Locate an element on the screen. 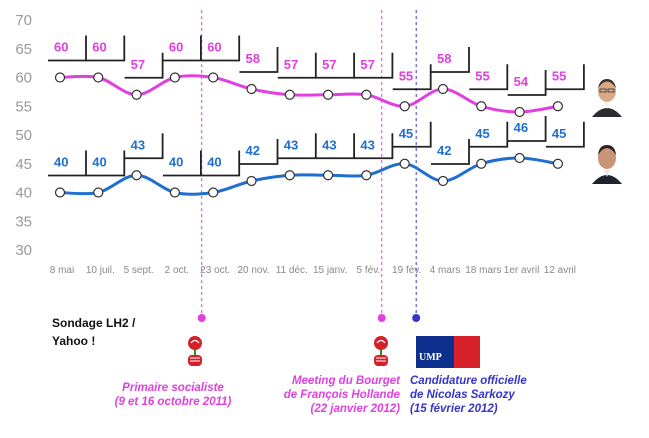 This screenshot has height=438, width=649. data-label: 58 is located at coordinates (444, 58).